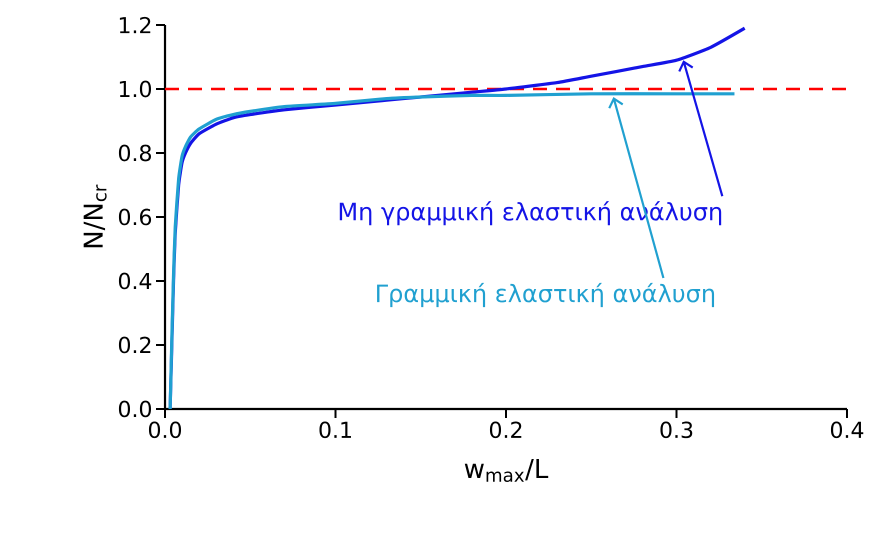 The image size is (875, 543). Describe the element at coordinates (506, 430) in the screenshot. I see `x-tick-label: 0.2` at that location.